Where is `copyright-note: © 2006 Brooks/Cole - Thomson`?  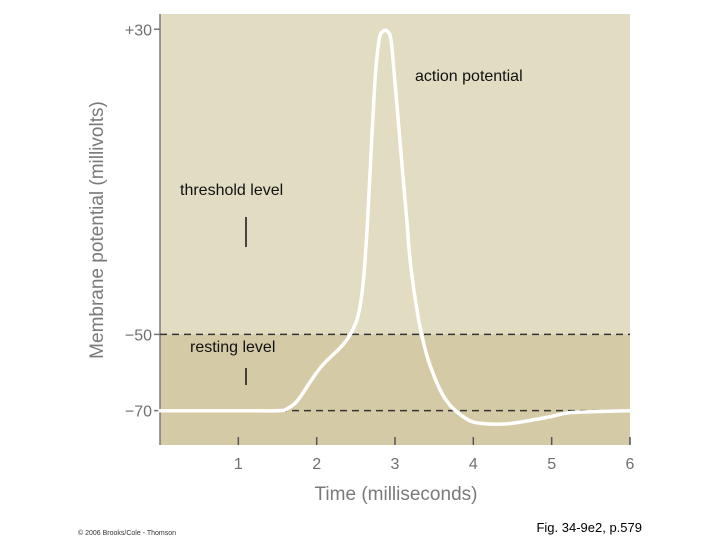 copyright-note: © 2006 Brooks/Cole - Thomson is located at coordinates (127, 533).